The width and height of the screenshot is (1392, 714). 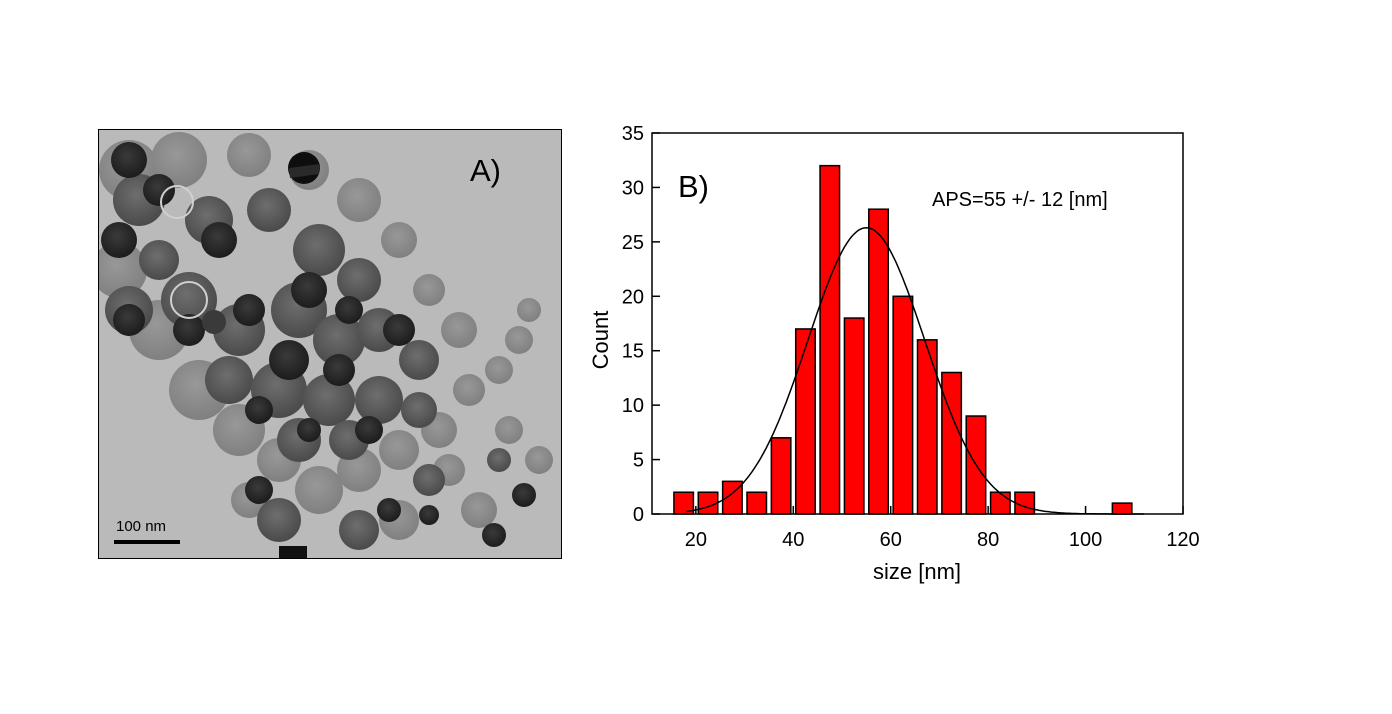 I want to click on x-tick-label: 40, so click(x=793, y=540).